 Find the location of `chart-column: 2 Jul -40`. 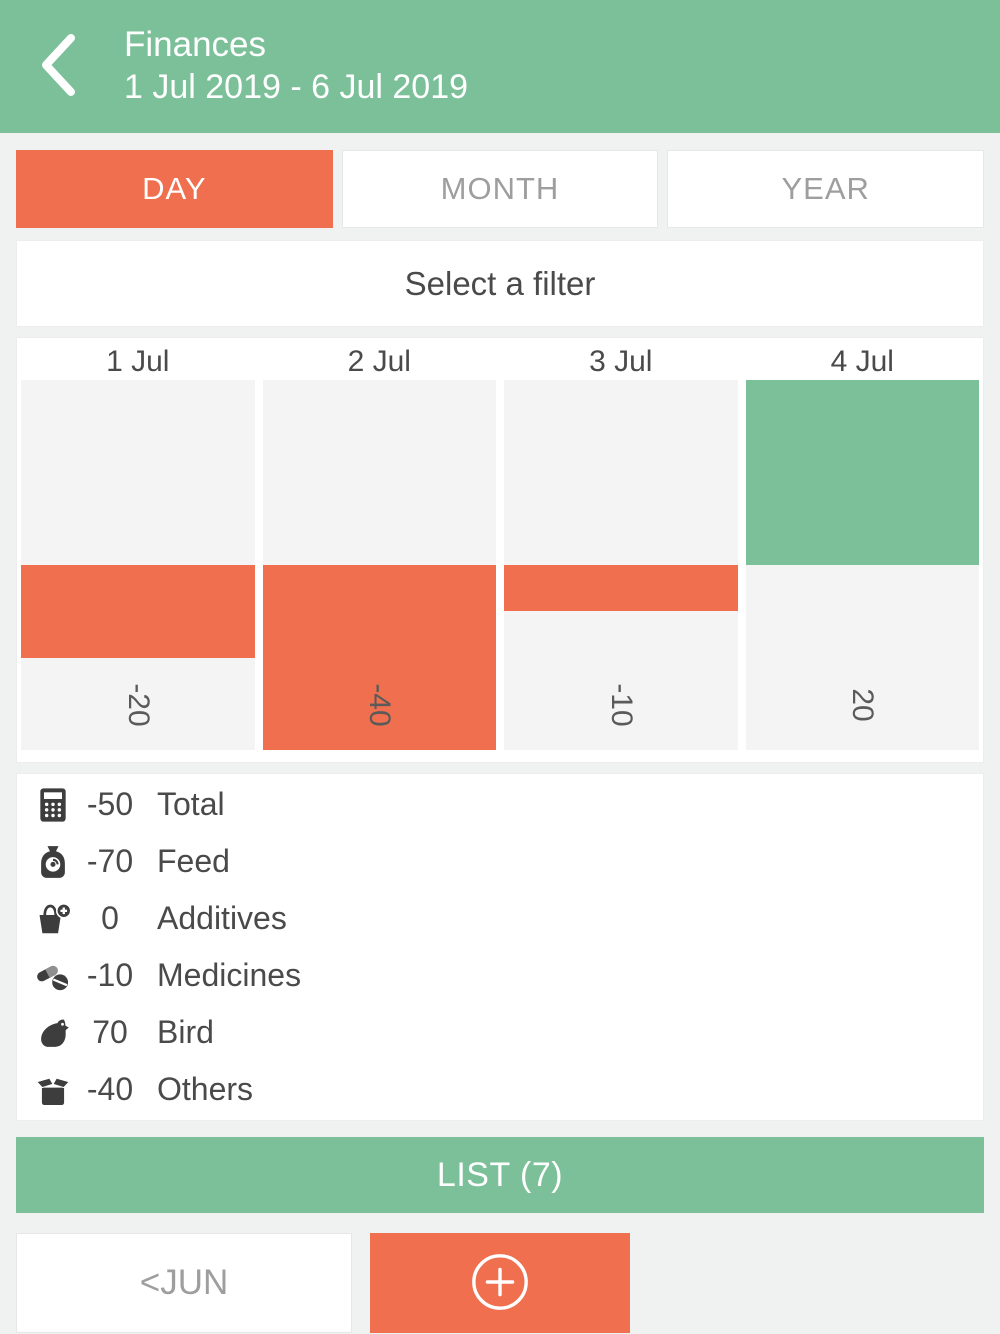

chart-column: 2 Jul -40 is located at coordinates (379, 547).